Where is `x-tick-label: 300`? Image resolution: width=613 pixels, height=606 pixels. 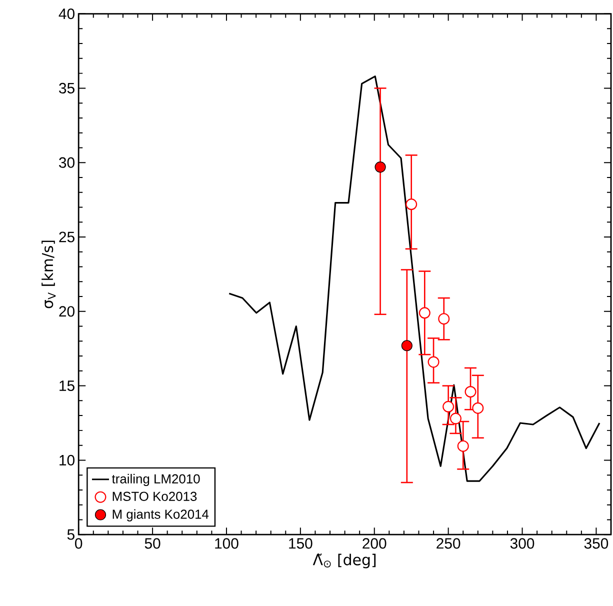 x-tick-label: 300 is located at coordinates (522, 543).